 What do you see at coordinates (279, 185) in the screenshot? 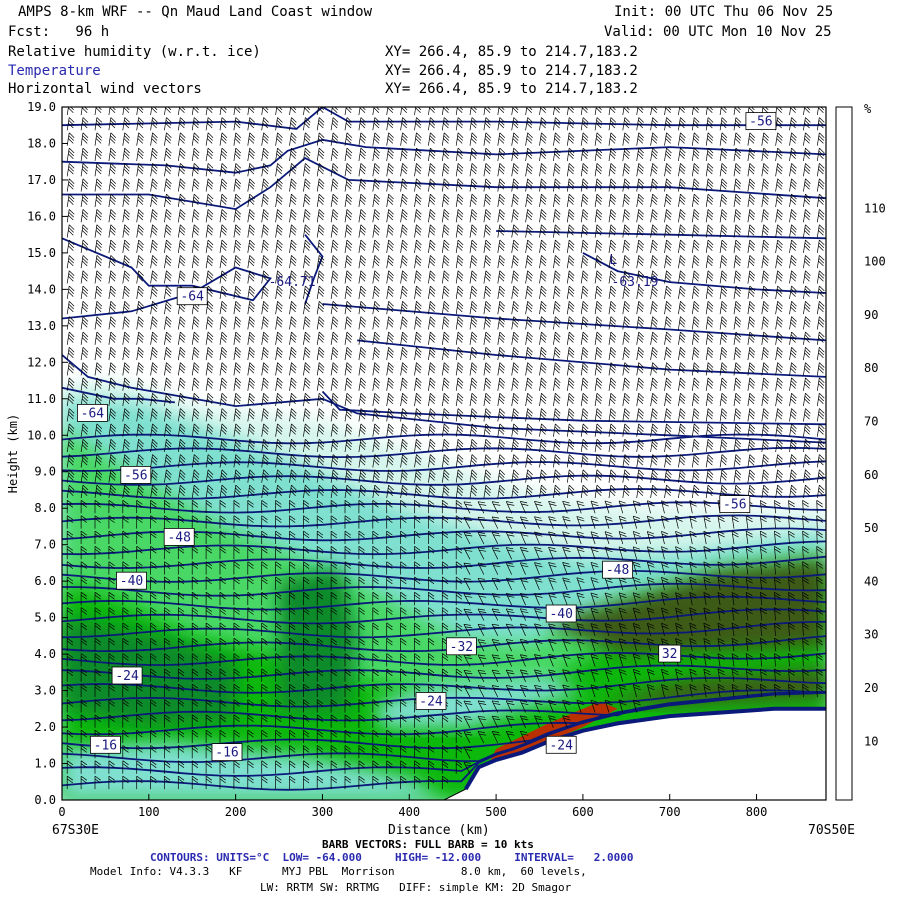
I see `wind-barb-2031` at bounding box center [279, 185].